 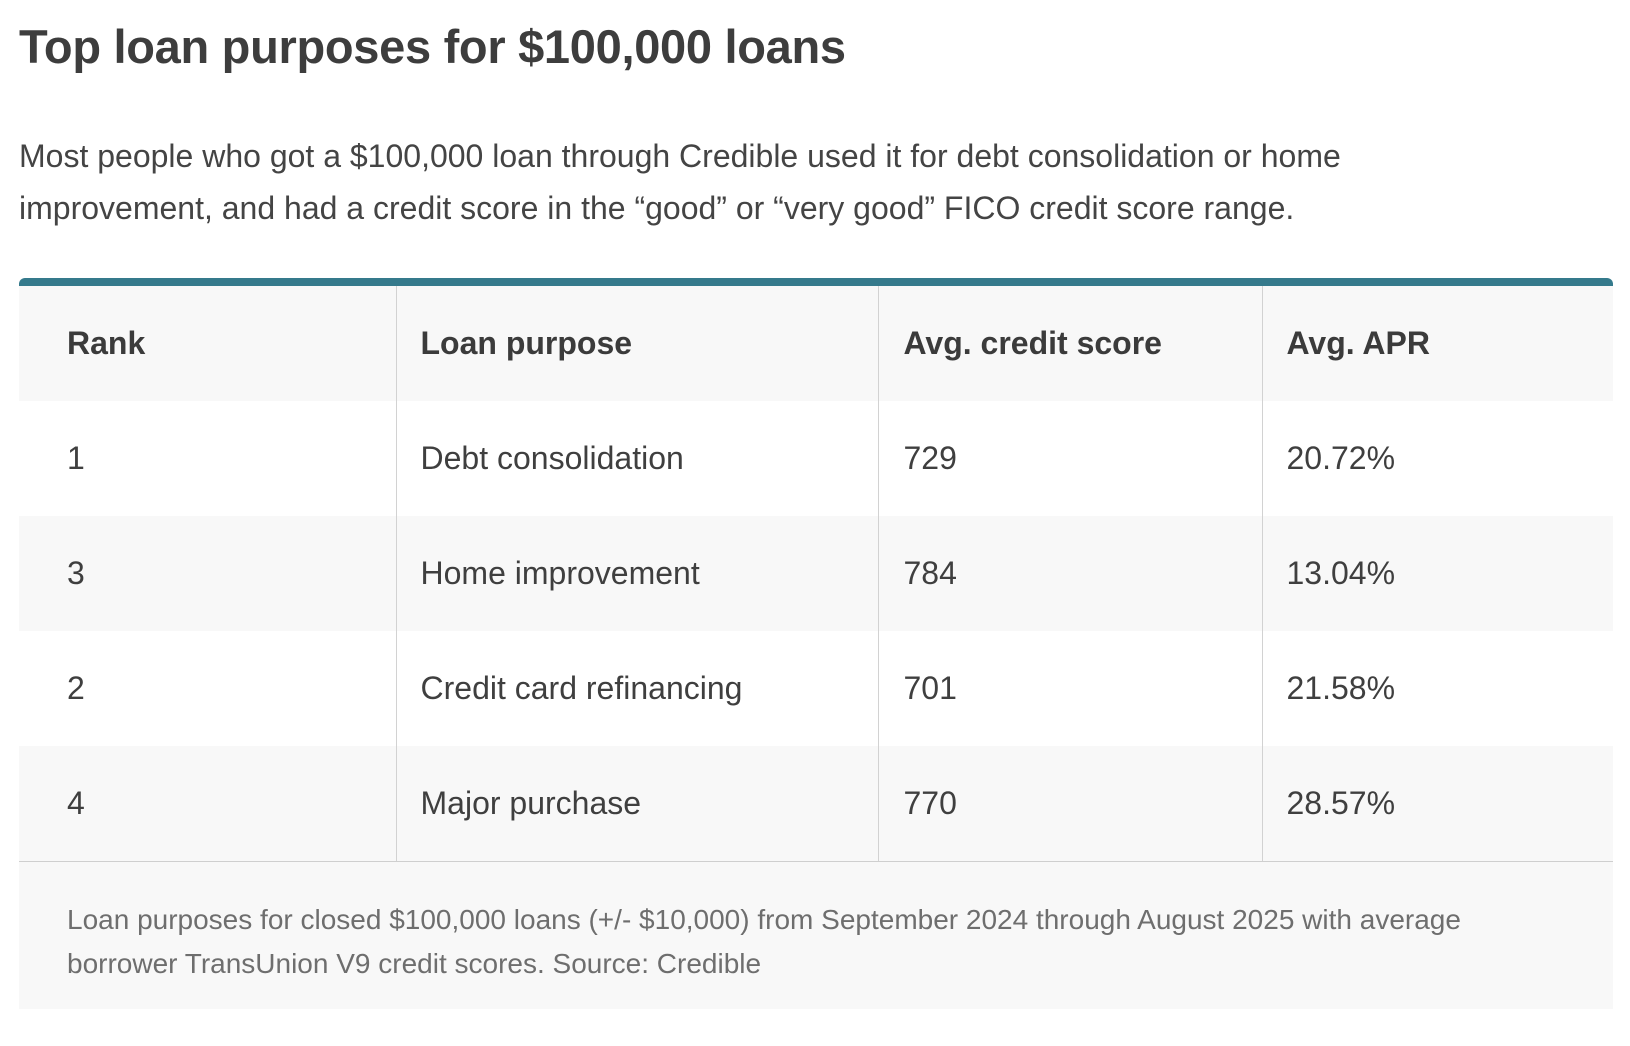 What do you see at coordinates (636, 688) in the screenshot?
I see `cell-loan-purpose: Credit card refinancing` at bounding box center [636, 688].